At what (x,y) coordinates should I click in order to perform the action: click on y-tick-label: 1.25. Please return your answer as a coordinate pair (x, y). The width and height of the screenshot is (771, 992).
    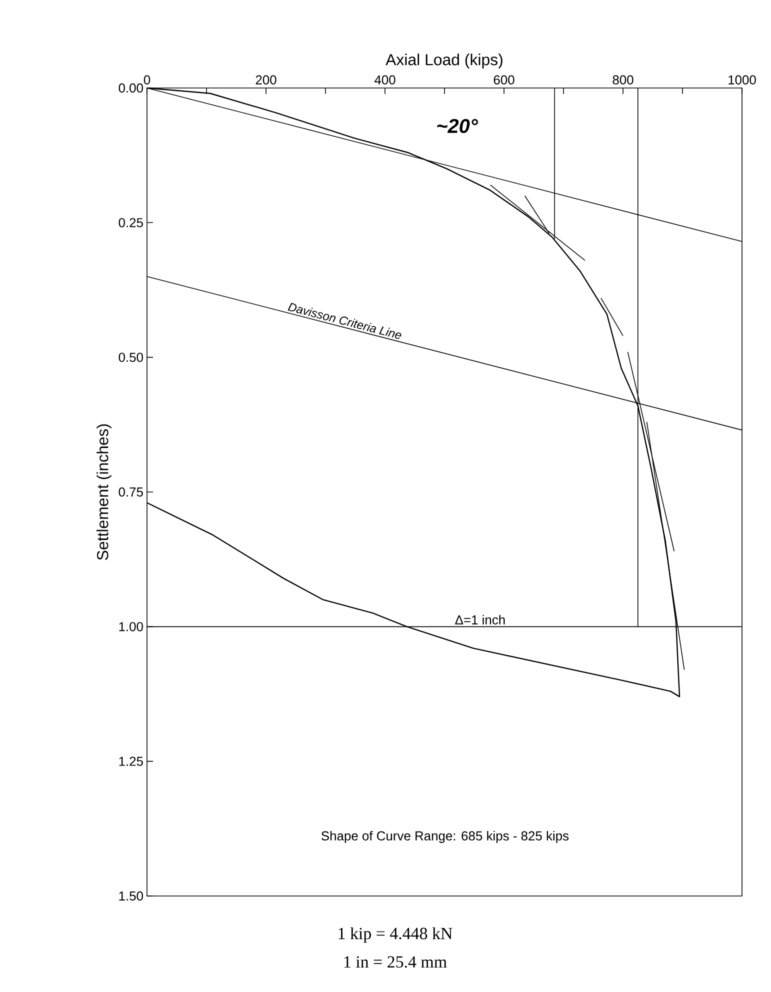
    Looking at the image, I should click on (131, 761).